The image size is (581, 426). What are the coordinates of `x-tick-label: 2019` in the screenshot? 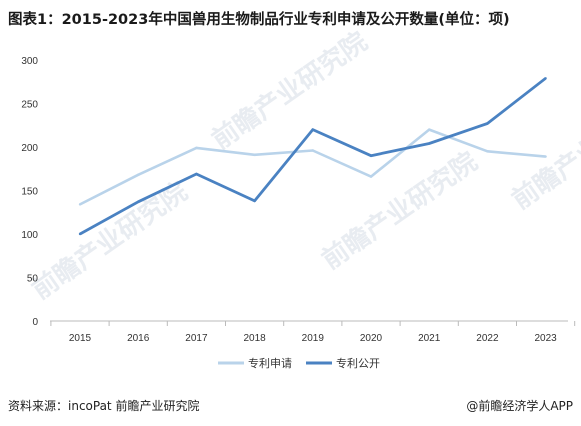 It's located at (313, 338).